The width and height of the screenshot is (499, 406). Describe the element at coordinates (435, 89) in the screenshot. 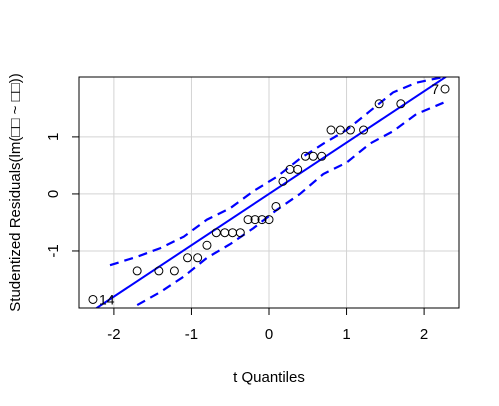

I see `annotation-label-1: 7` at that location.